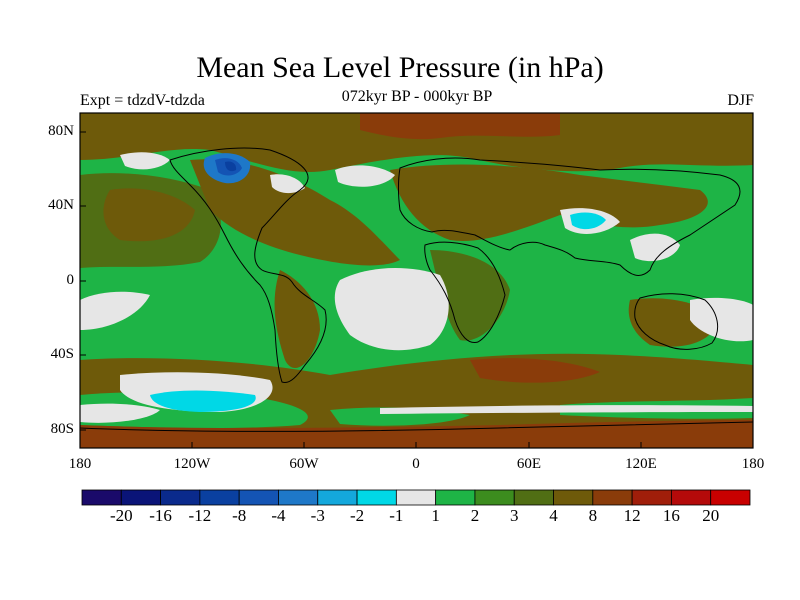 The height and width of the screenshot is (600, 800). I want to click on colorbar-label: 4, so click(553, 515).